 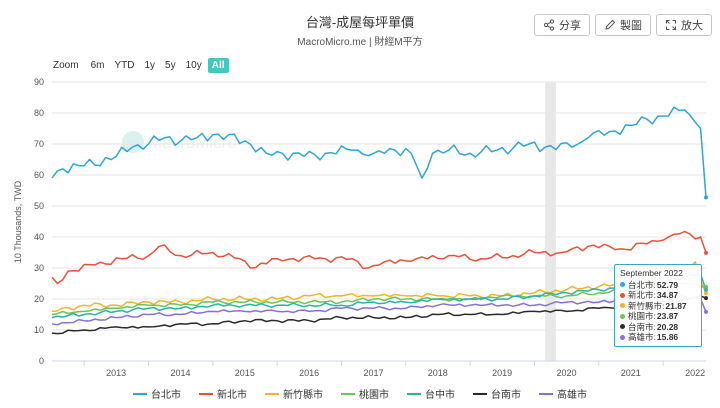 I want to click on legend-item: 台南市, so click(x=497, y=393).